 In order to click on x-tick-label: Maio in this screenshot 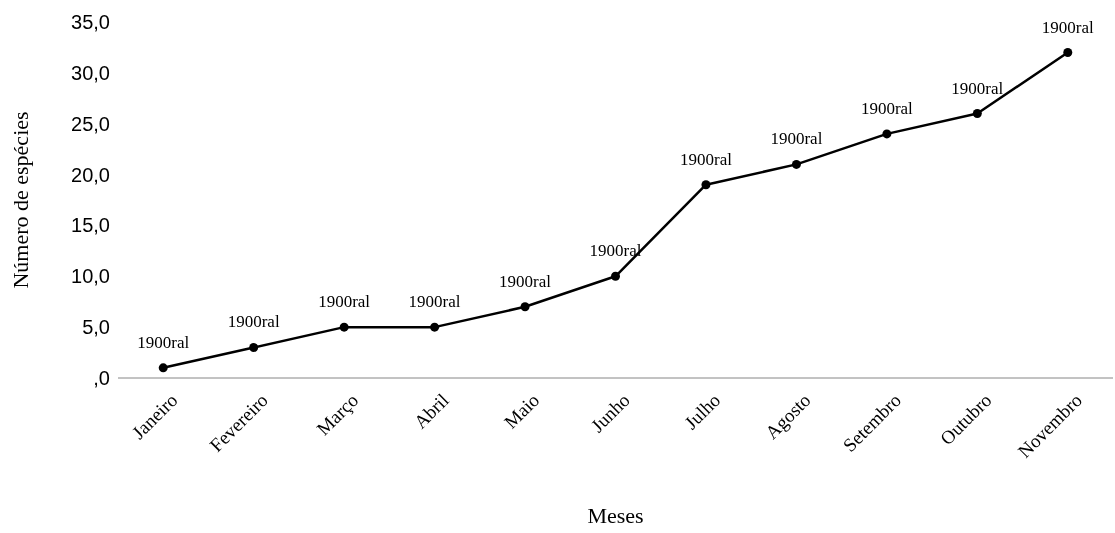, I will do `click(522, 411)`.